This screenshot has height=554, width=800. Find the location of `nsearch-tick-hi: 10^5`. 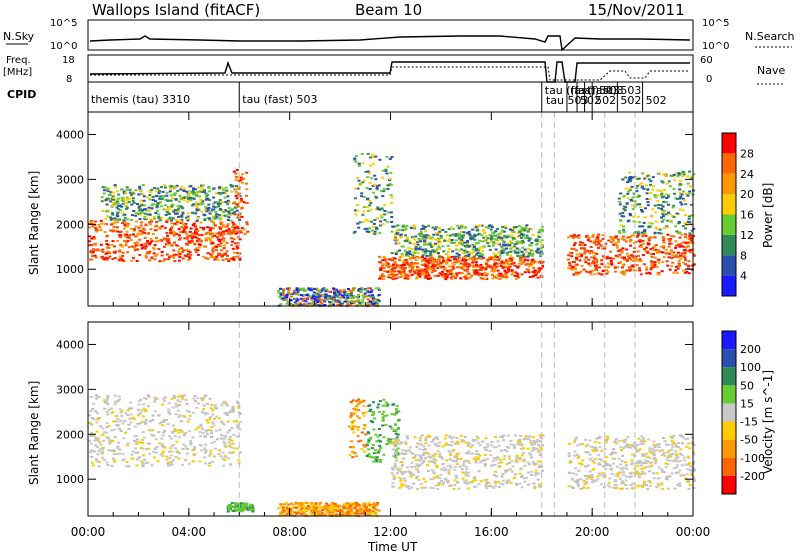

nsearch-tick-hi: 10^5 is located at coordinates (715, 23).